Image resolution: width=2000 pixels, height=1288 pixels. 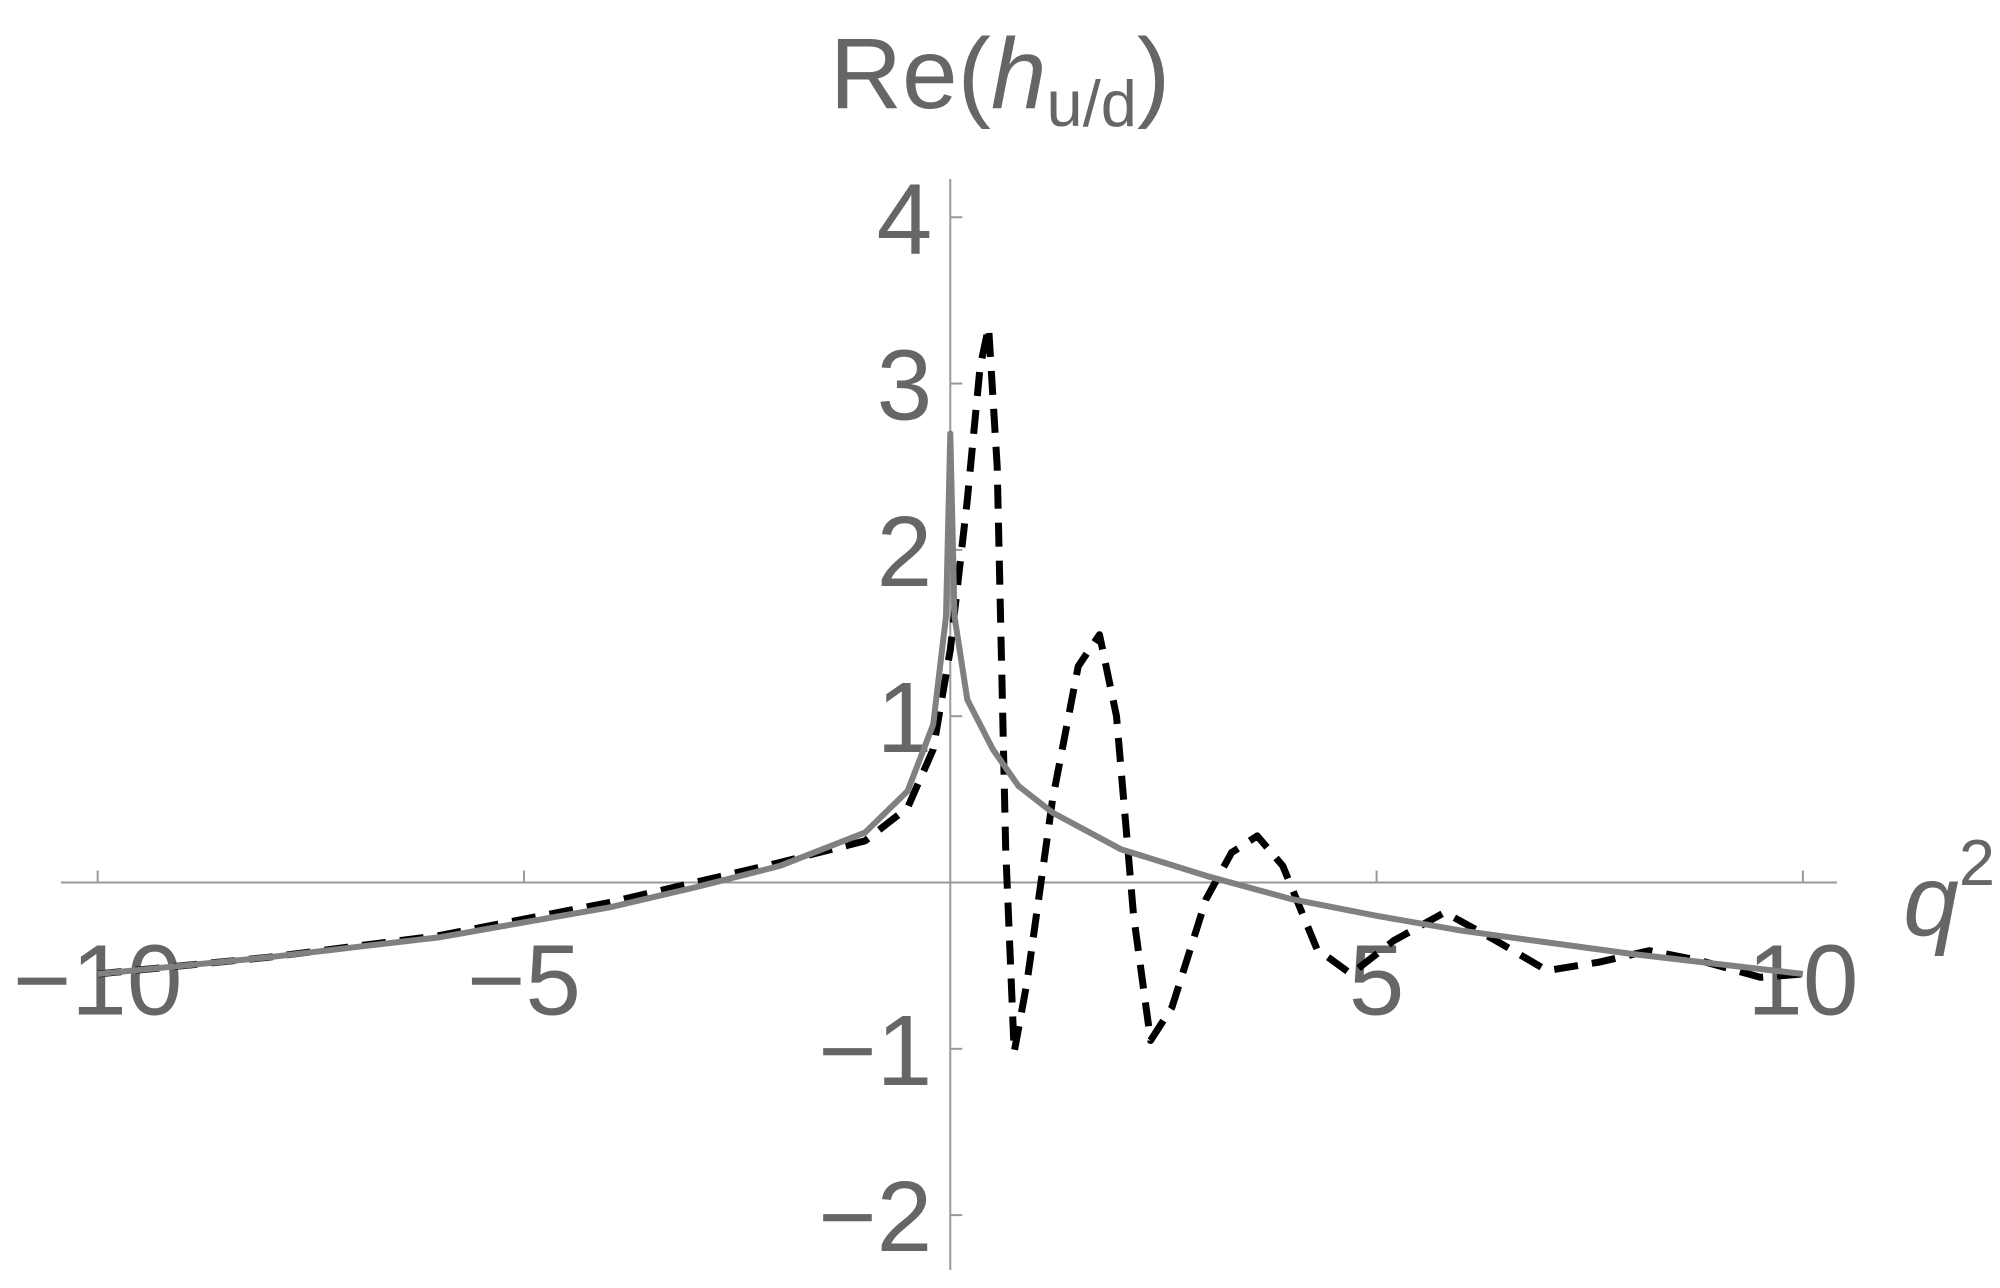 What do you see at coordinates (905, 552) in the screenshot?
I see `y-tick-label: 2` at bounding box center [905, 552].